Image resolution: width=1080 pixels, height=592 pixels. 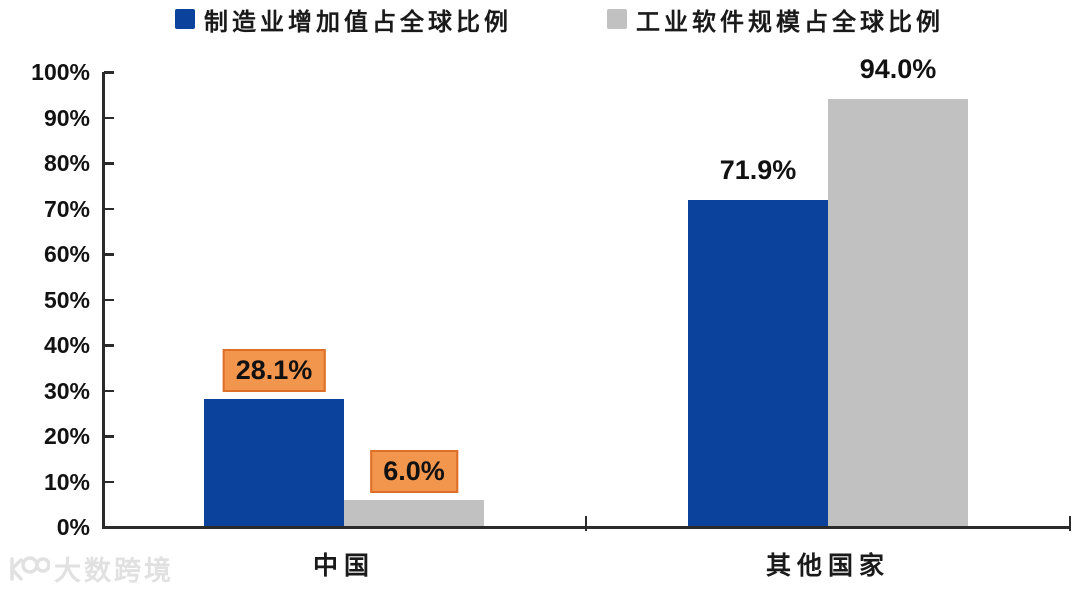 I want to click on x-category-label: 中国, so click(x=344, y=566).